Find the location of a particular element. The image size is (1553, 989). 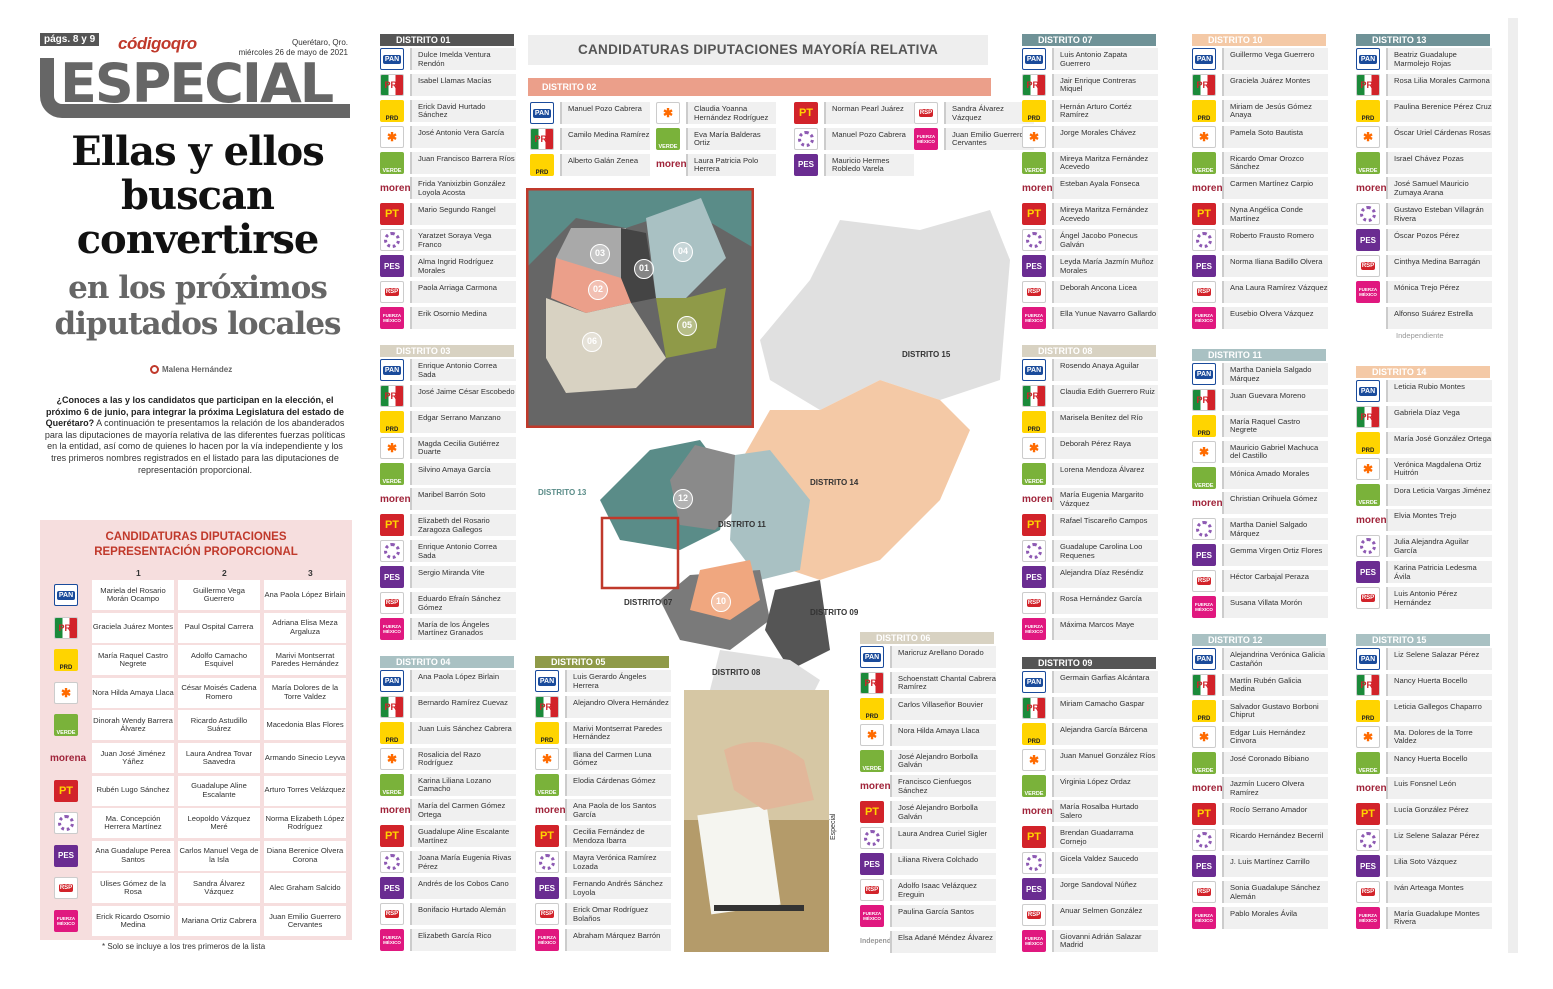

rp-candidate: Adolfo Camacho Esquivel is located at coordinates (219, 660).